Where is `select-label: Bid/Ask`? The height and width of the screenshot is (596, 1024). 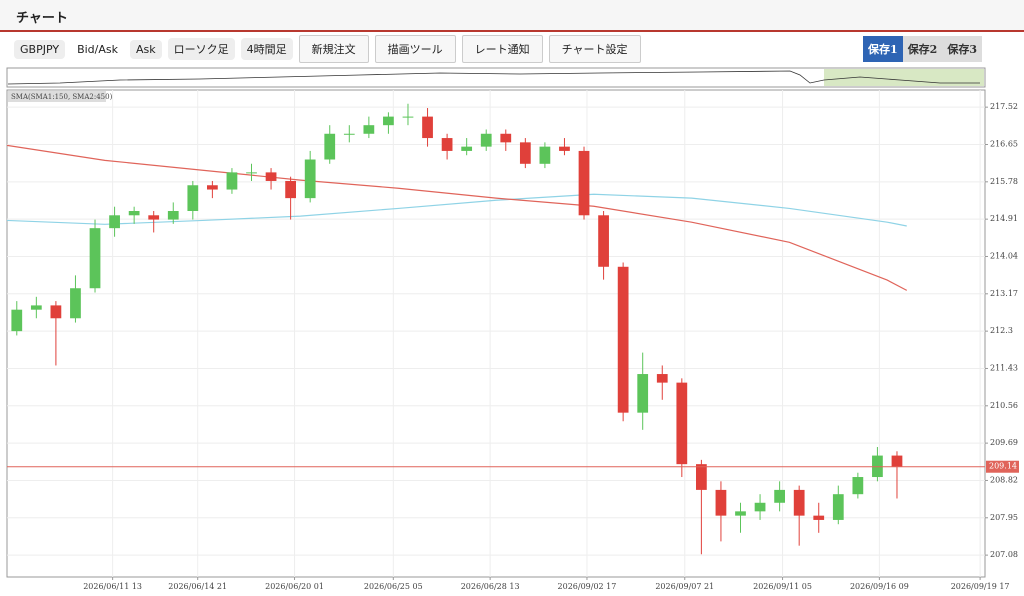
select-label: Bid/Ask is located at coordinates (97, 49).